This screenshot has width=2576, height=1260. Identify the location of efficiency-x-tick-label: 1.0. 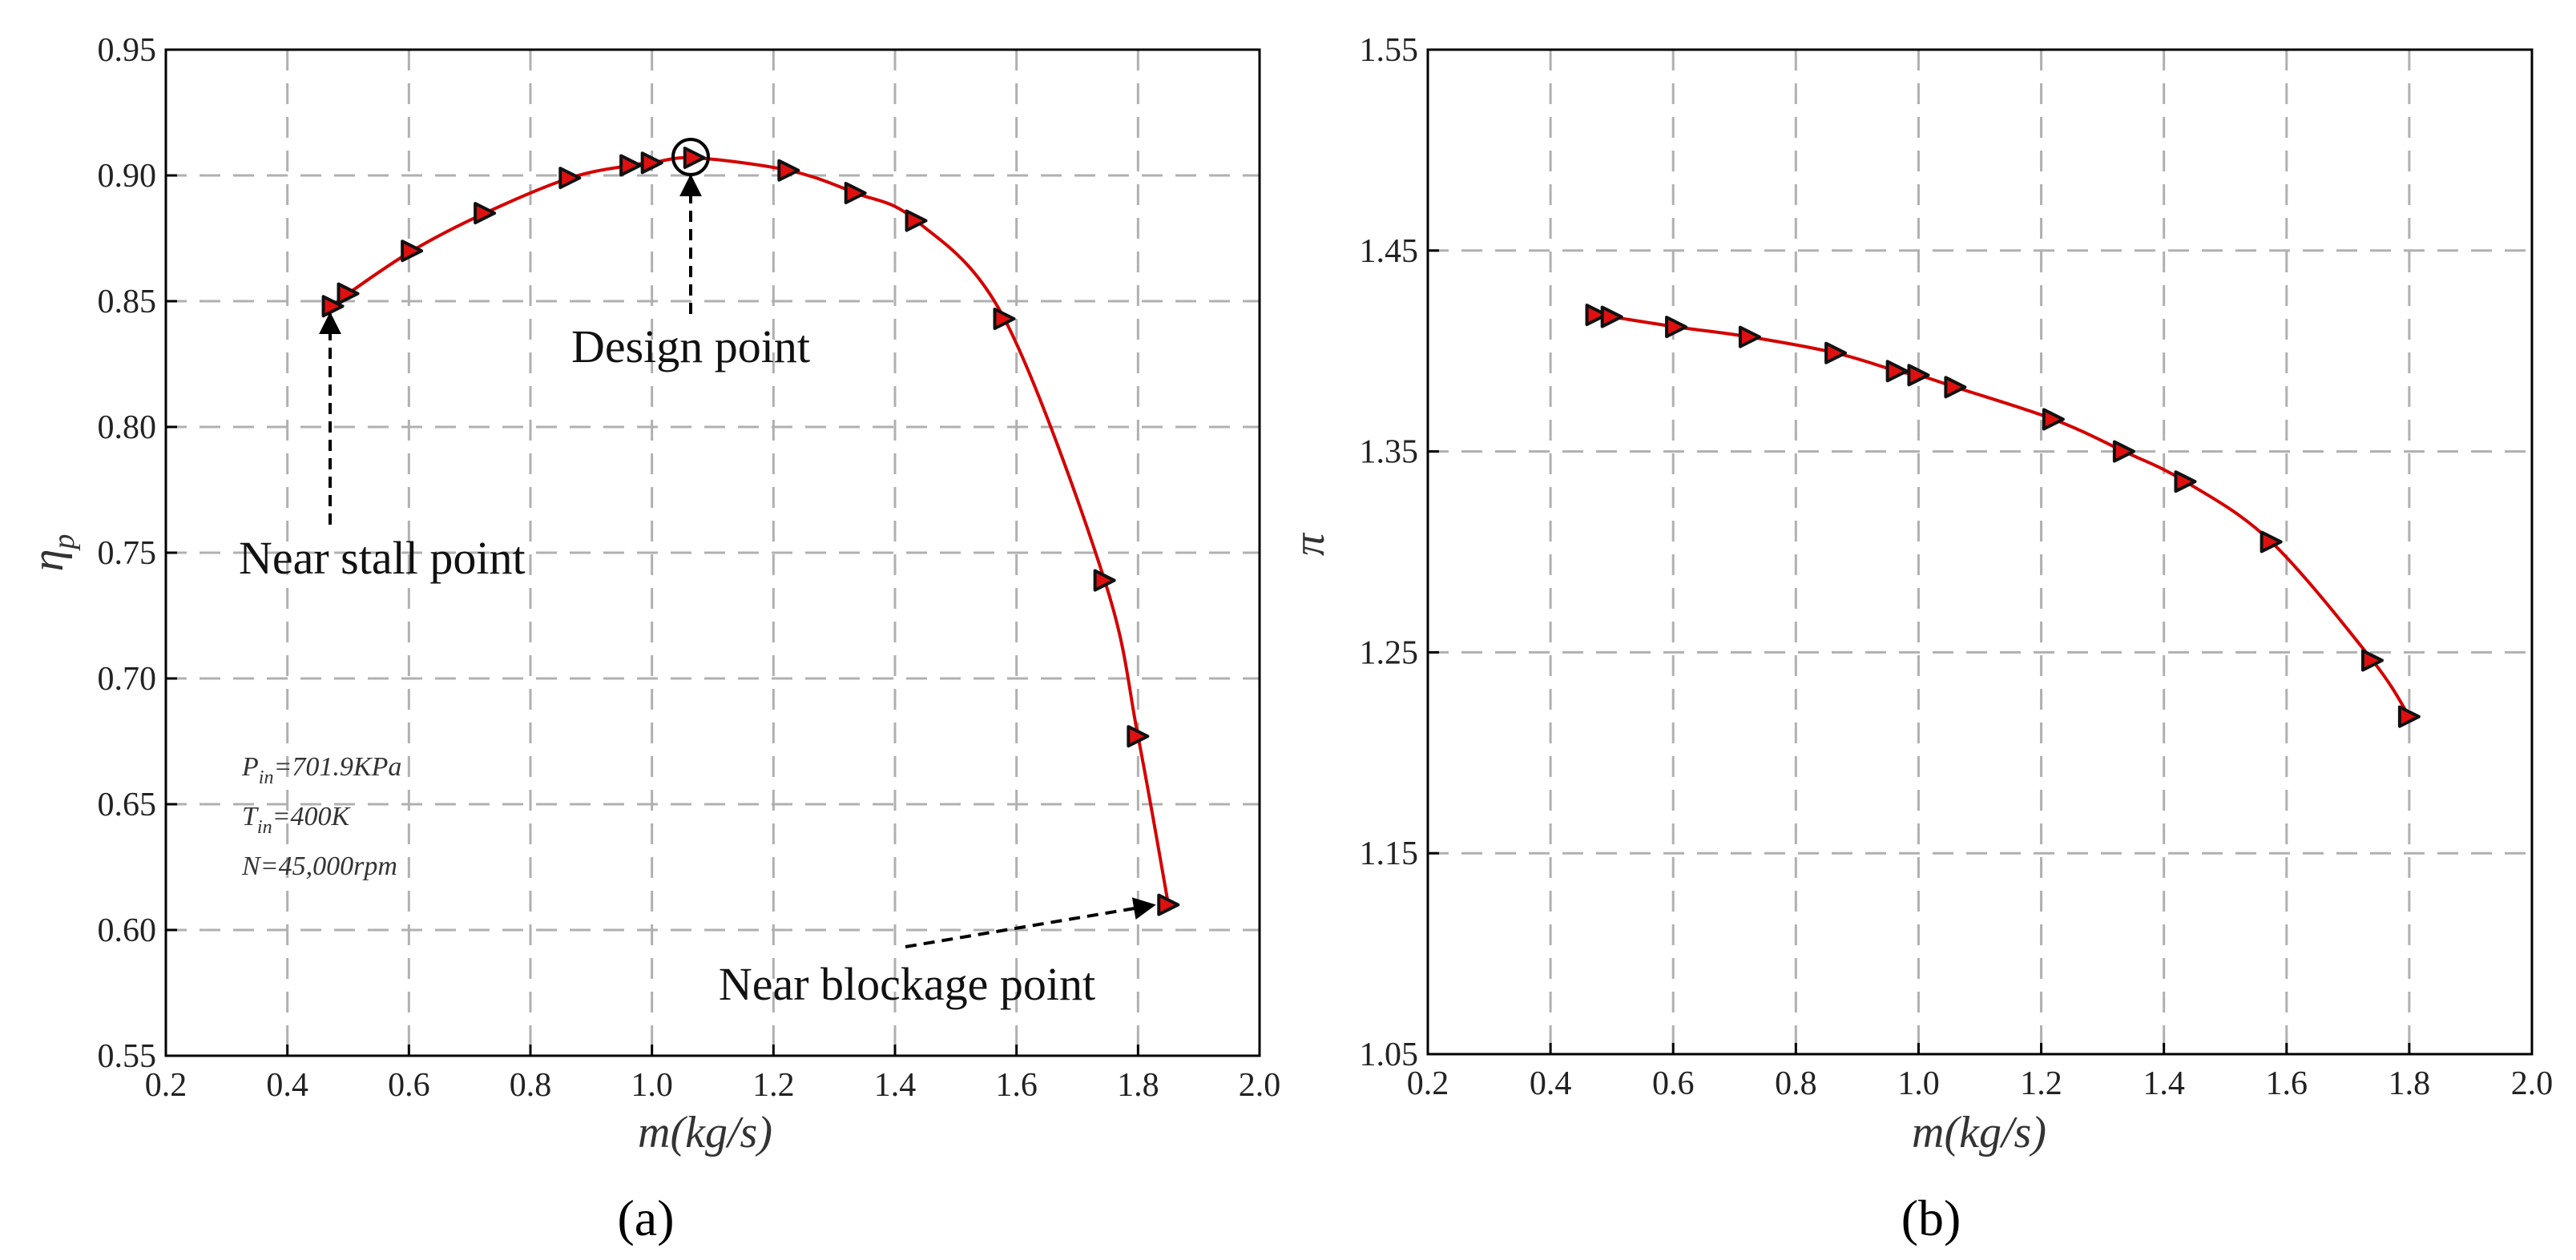
(652, 1085).